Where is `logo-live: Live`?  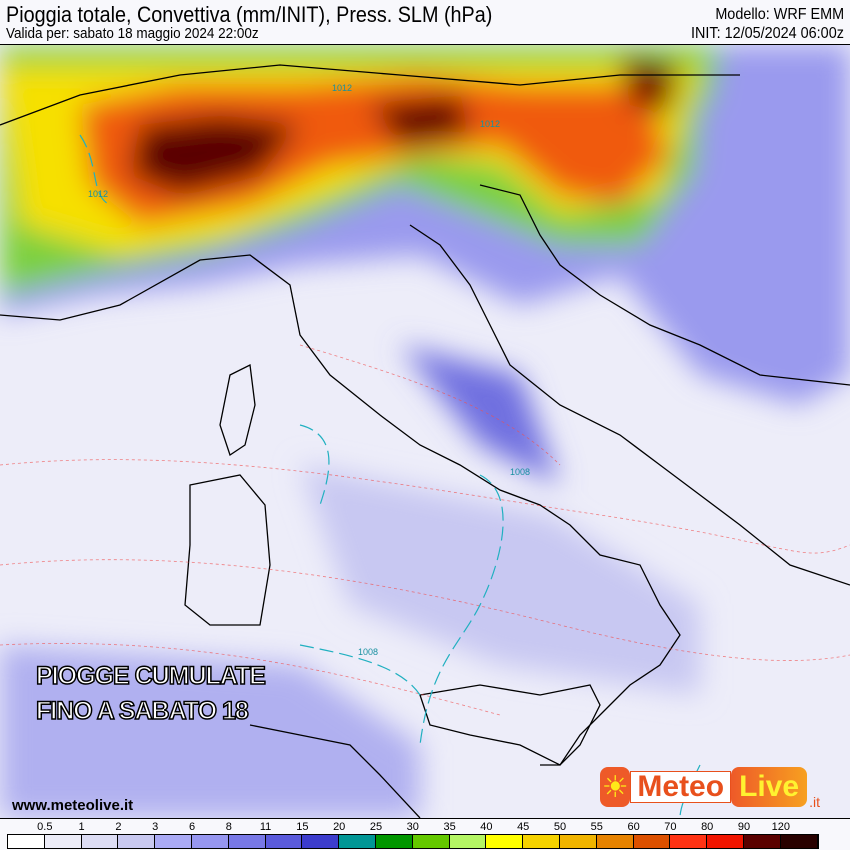 logo-live: Live is located at coordinates (769, 787).